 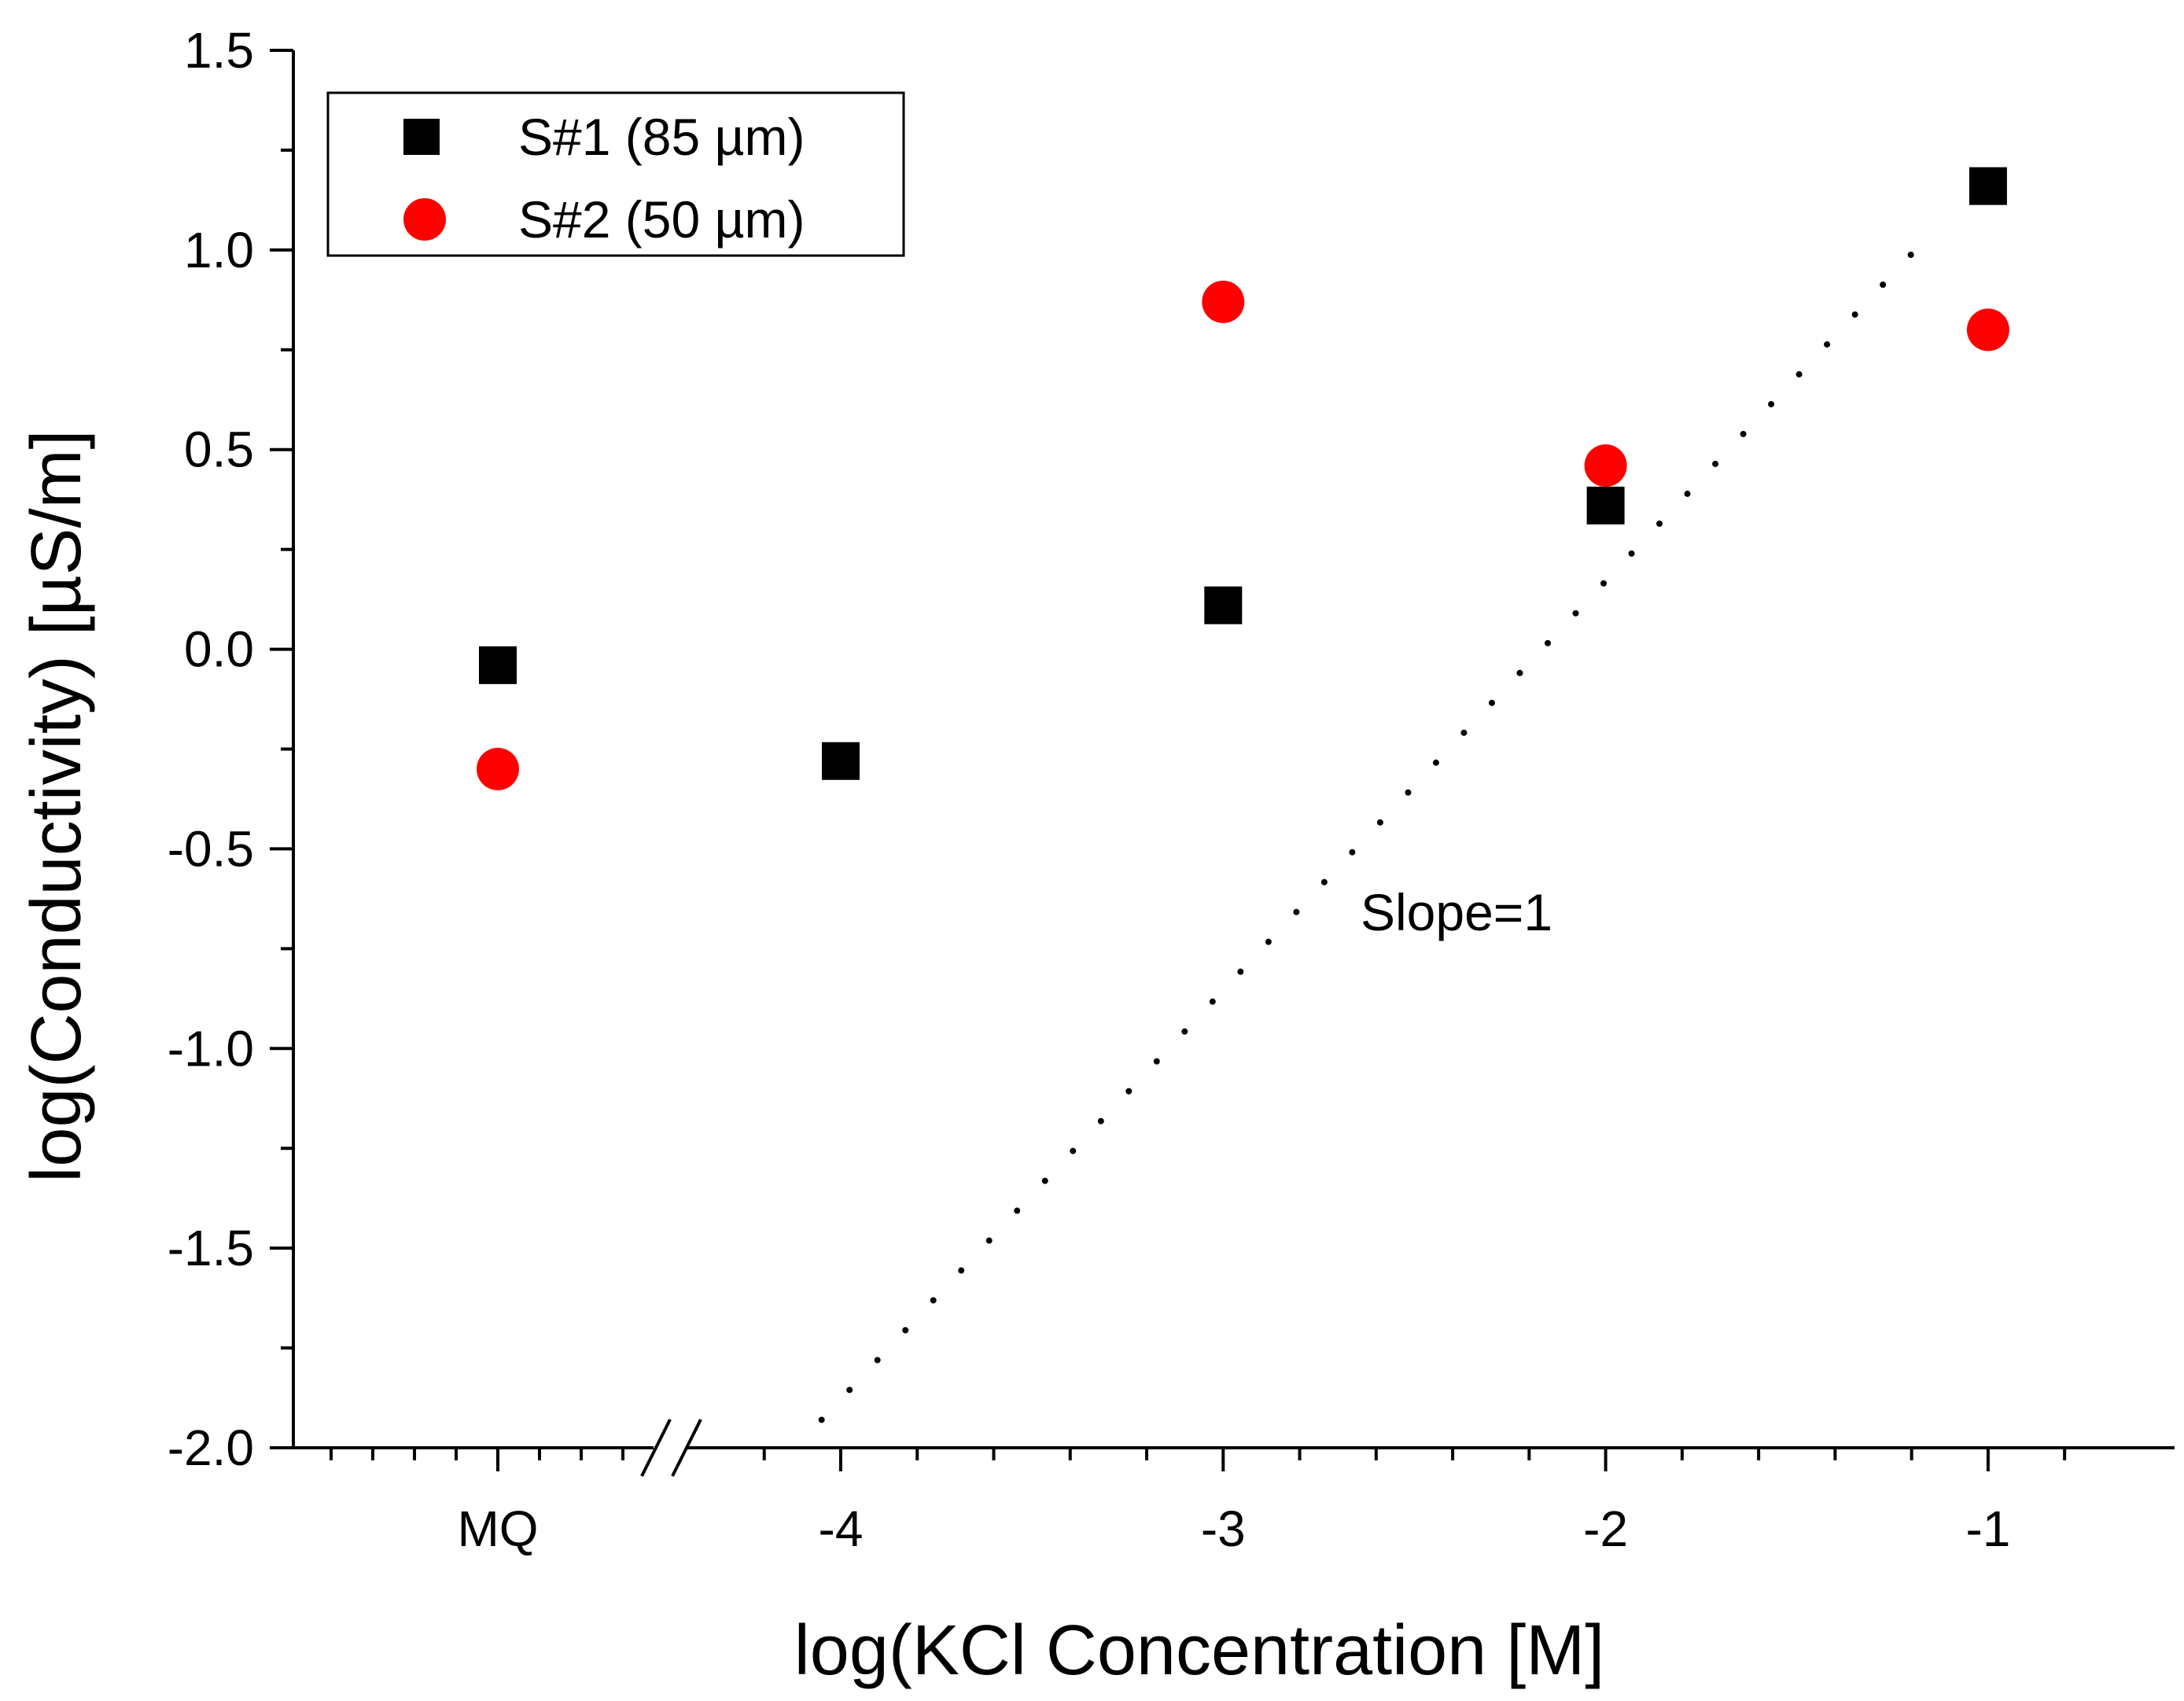 What do you see at coordinates (1456, 912) in the screenshot?
I see `slope-annotation: Slope=1` at bounding box center [1456, 912].